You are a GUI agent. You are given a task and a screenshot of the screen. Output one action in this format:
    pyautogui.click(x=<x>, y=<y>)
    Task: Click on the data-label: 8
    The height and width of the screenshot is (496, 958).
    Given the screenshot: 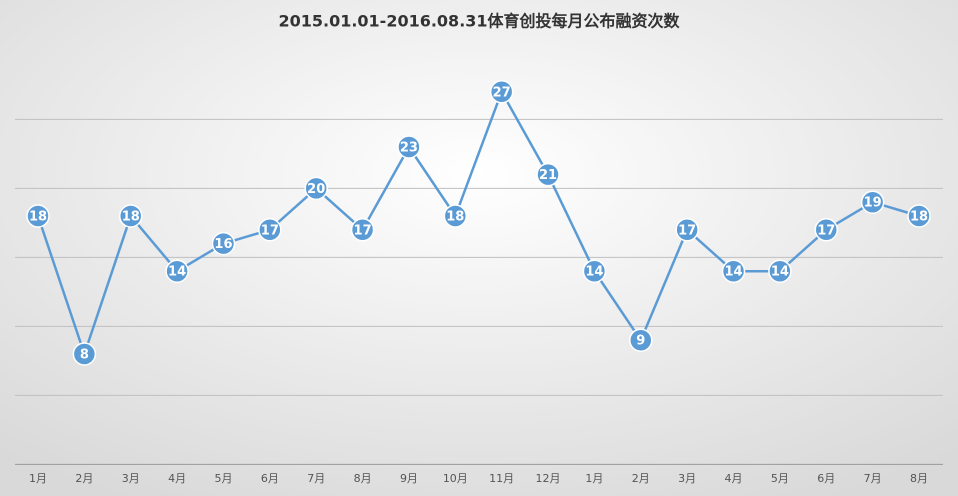 What is the action you would take?
    pyautogui.click(x=84, y=355)
    